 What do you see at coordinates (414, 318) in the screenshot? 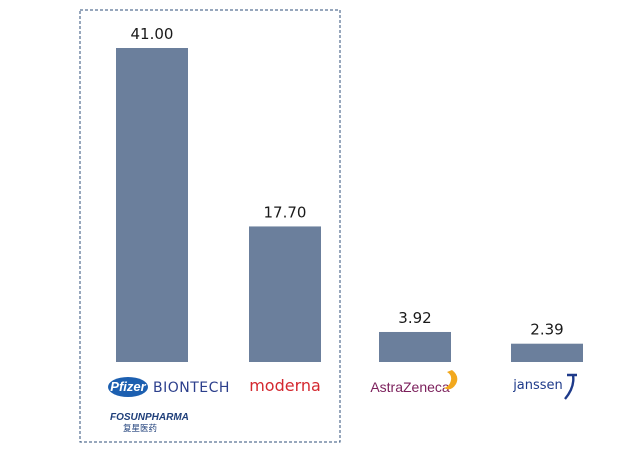
I see `value-label-2: 3.92` at bounding box center [414, 318].